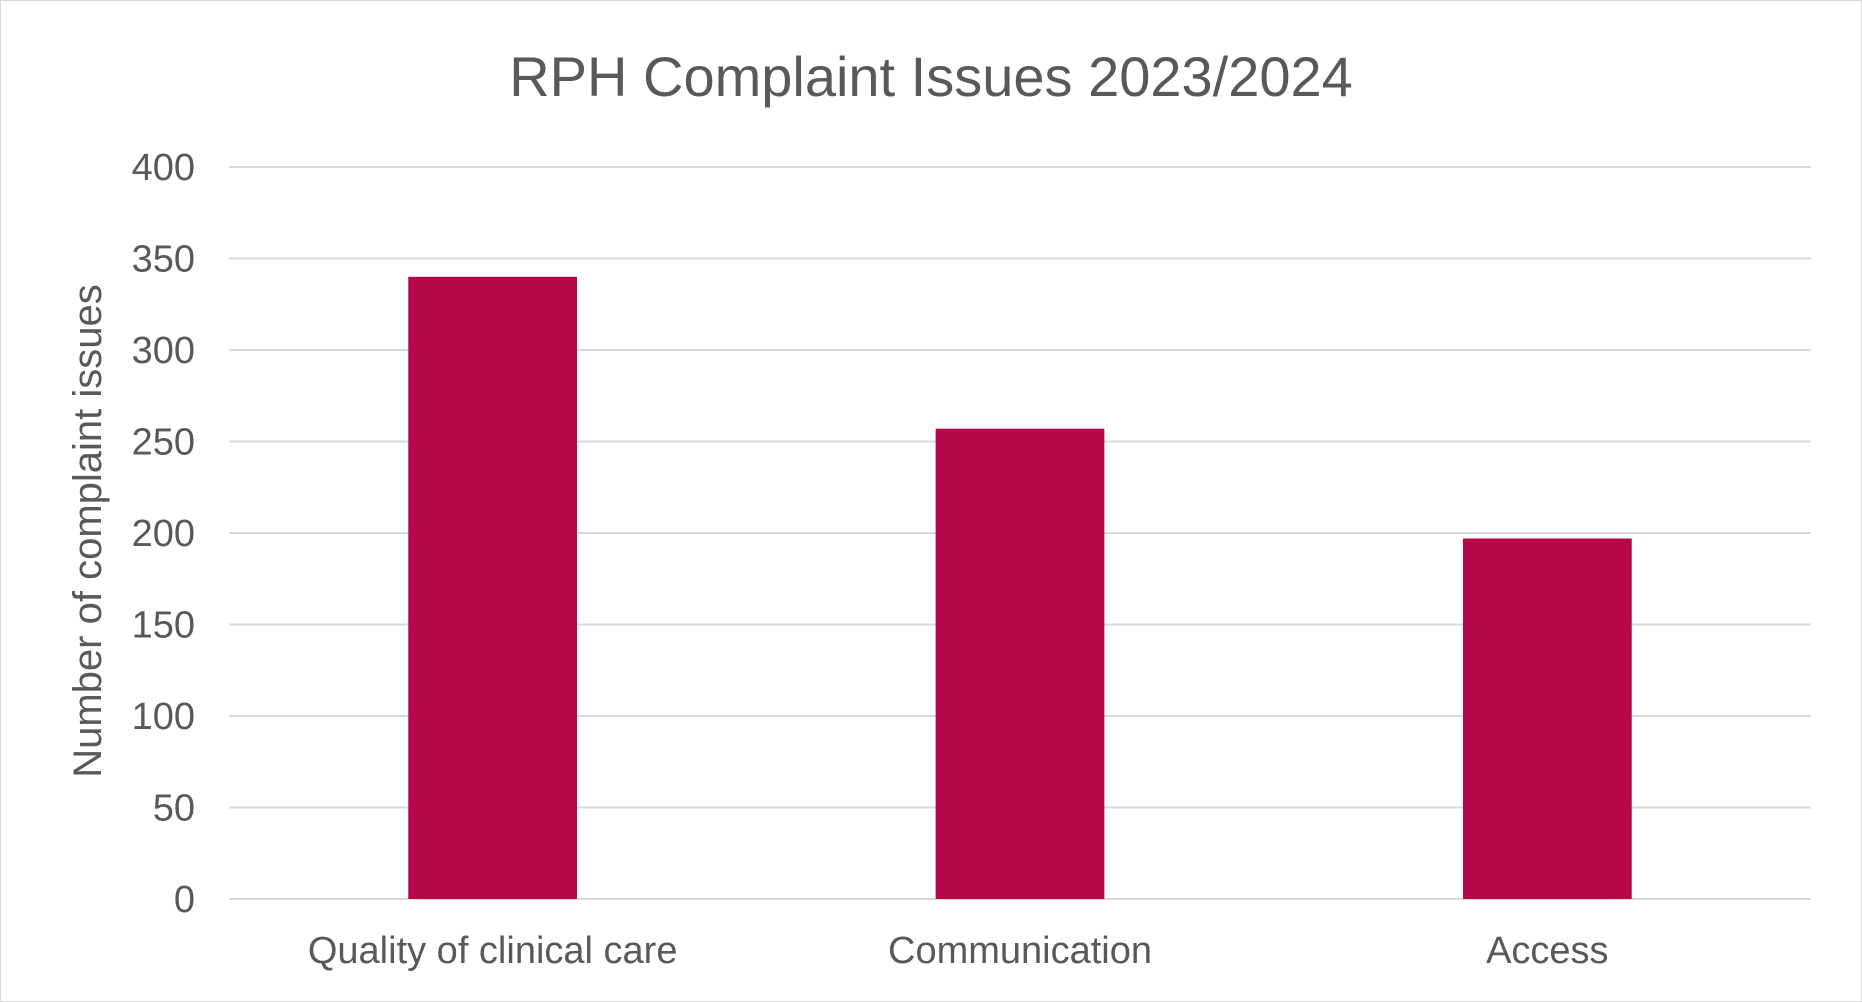 The image size is (1862, 1002). I want to click on x-category-label: Access, so click(1547, 951).